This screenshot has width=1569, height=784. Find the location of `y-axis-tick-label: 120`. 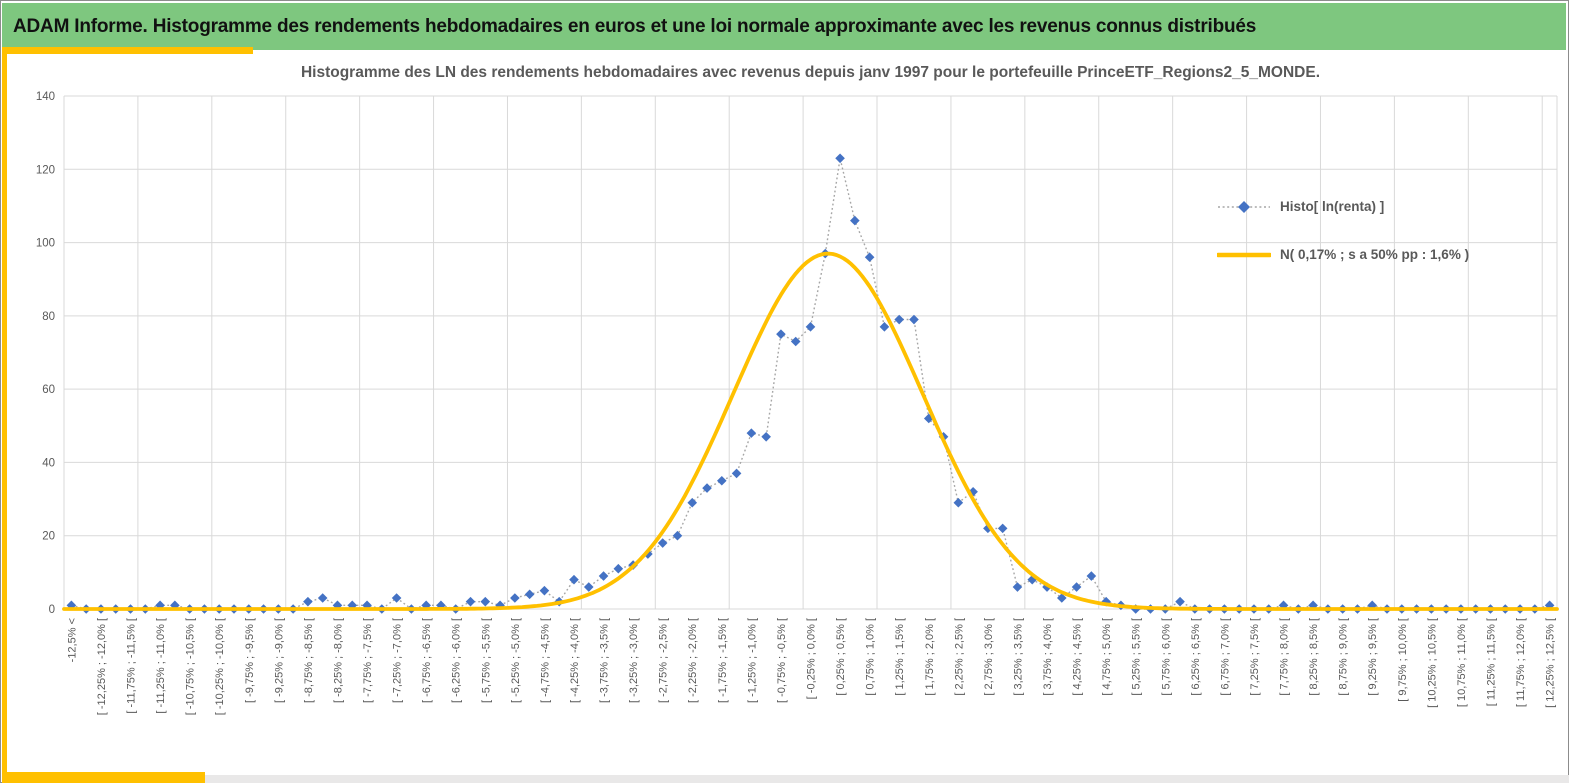

y-axis-tick-label: 120 is located at coordinates (45, 170).